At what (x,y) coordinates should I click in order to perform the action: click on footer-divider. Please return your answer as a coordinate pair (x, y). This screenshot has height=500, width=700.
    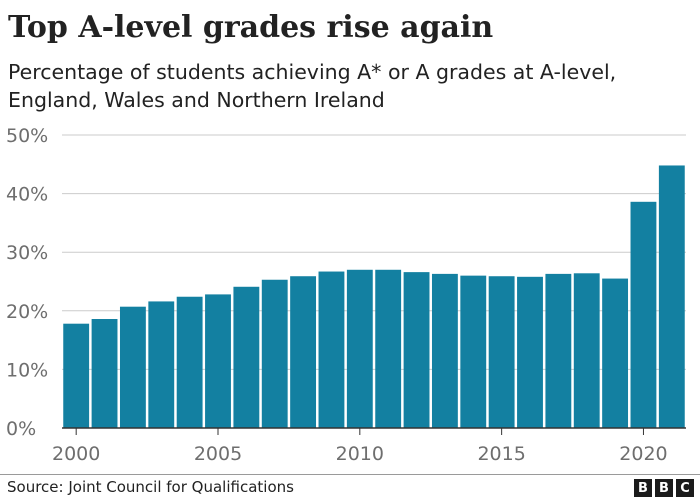
    Looking at the image, I should click on (350, 474).